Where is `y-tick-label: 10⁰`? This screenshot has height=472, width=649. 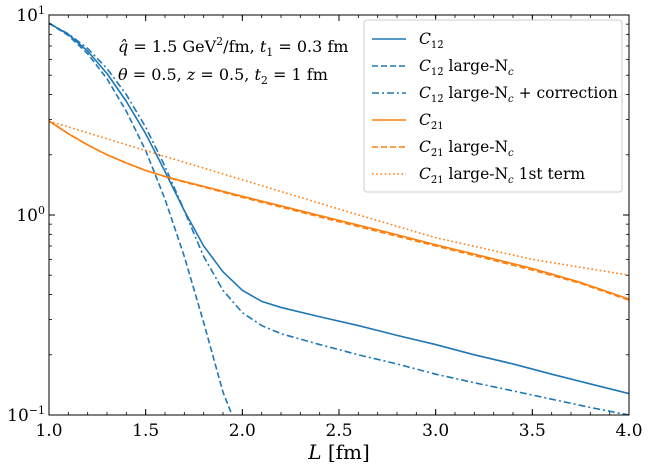 y-tick-label: 10⁰ is located at coordinates (30, 215).